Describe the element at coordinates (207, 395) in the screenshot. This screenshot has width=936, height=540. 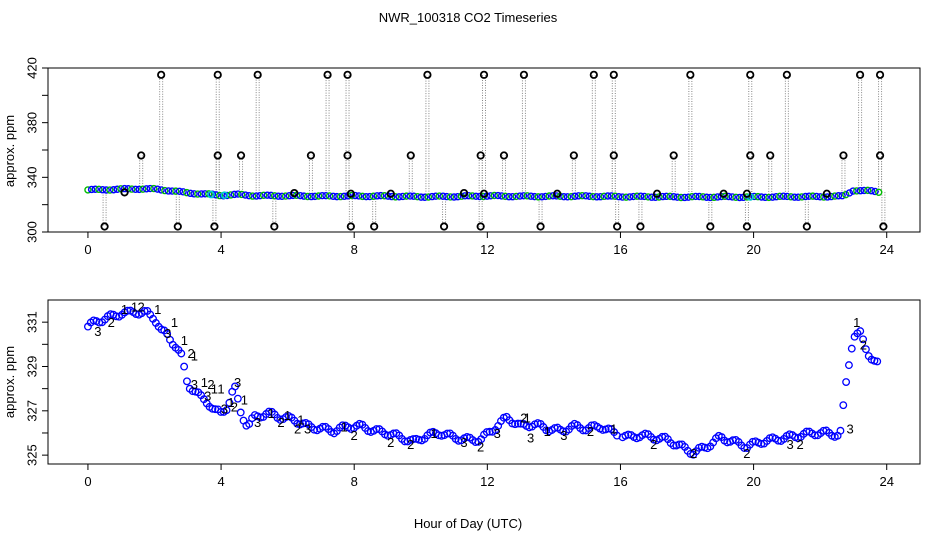
I see `bottom-flag-three-3: 3` at that location.